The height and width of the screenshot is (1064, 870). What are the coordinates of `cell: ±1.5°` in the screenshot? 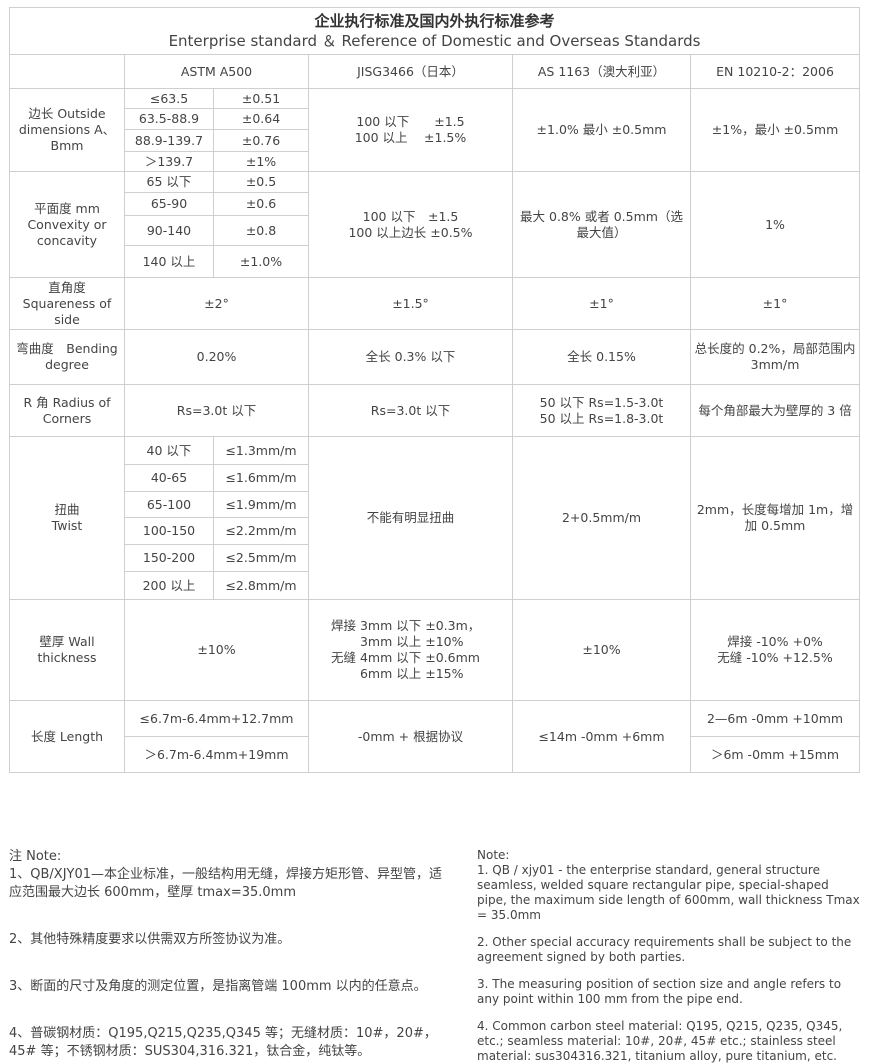 It's located at (410, 303).